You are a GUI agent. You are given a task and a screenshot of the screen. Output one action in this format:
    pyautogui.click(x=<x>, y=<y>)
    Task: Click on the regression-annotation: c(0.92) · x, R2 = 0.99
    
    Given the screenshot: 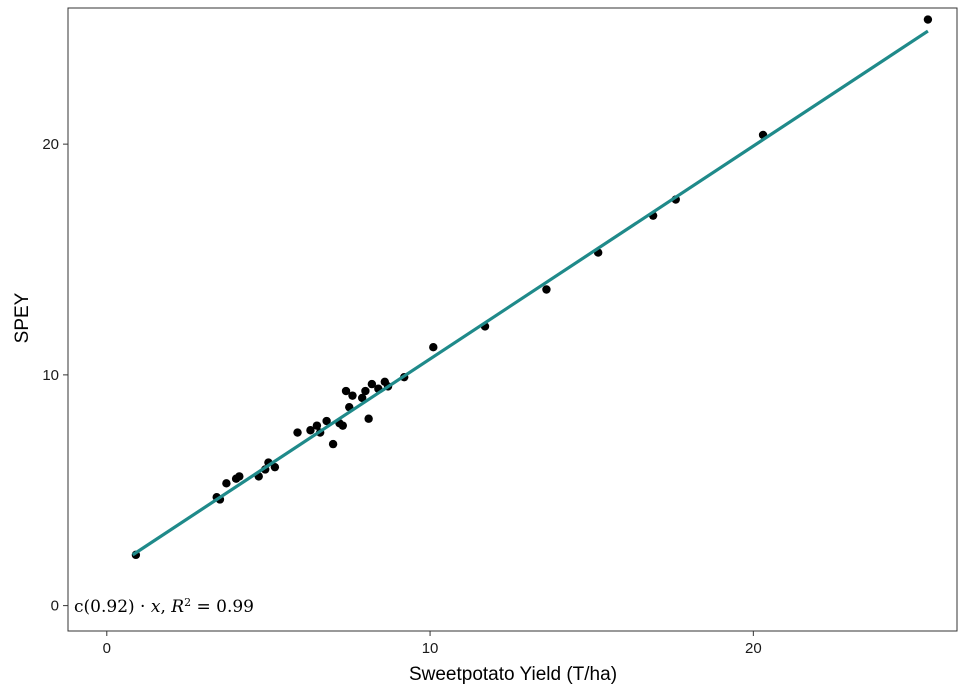 What is the action you would take?
    pyautogui.click(x=164, y=607)
    